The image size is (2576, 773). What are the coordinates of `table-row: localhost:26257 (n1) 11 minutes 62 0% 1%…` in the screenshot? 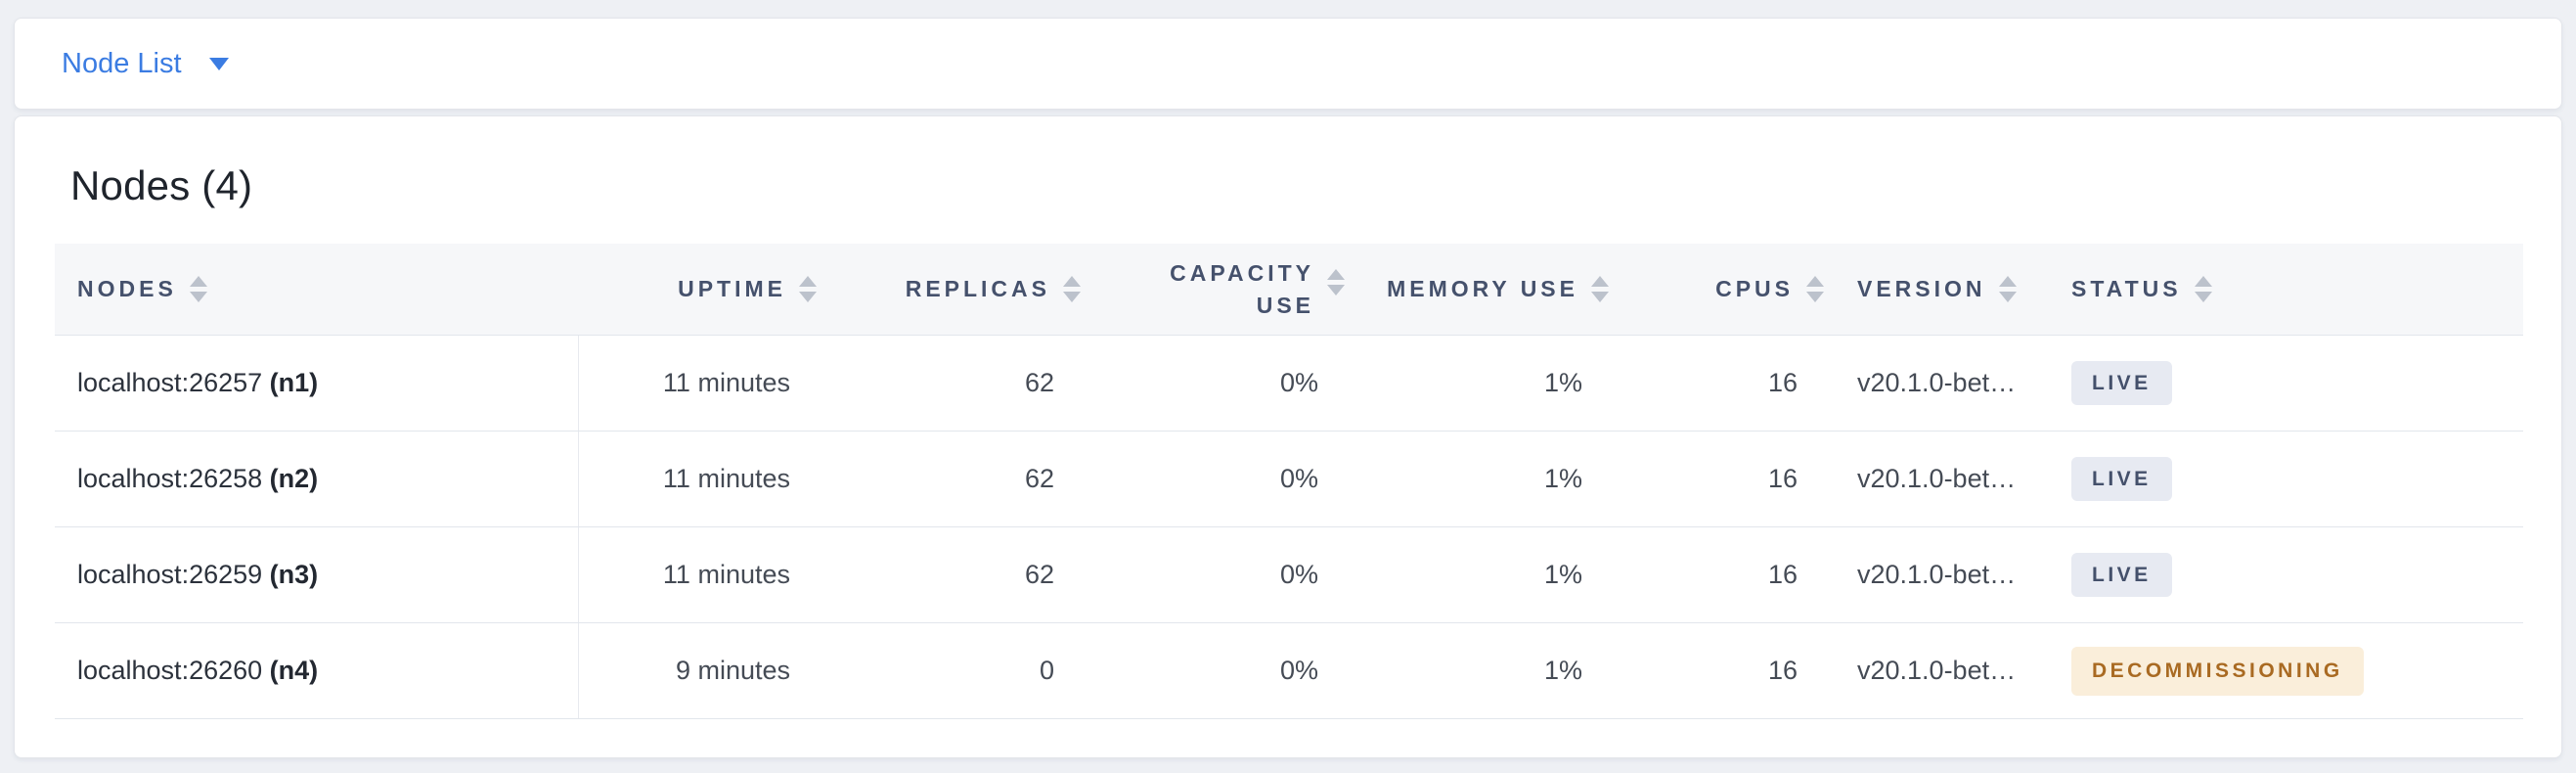 It's located at (1289, 383).